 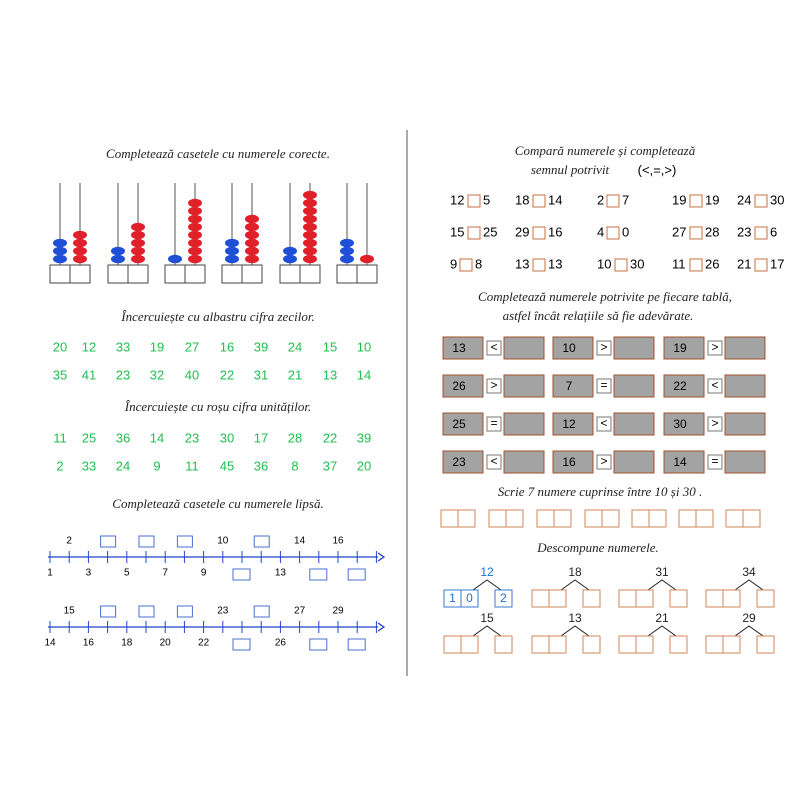 I want to click on tick-label: 23, so click(x=223, y=611).